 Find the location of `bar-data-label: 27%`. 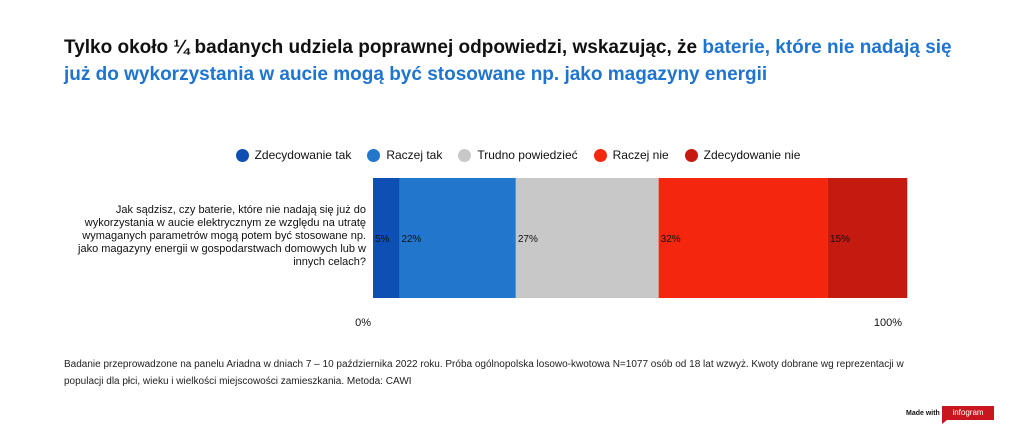

bar-data-label: 27% is located at coordinates (528, 239).